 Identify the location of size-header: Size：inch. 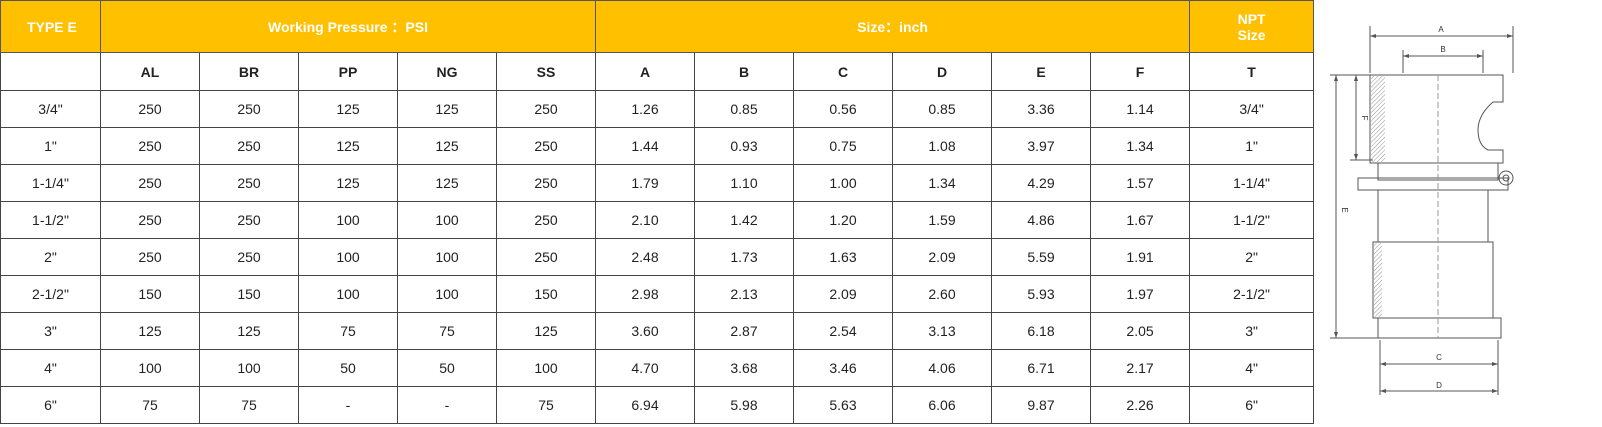
(892, 26).